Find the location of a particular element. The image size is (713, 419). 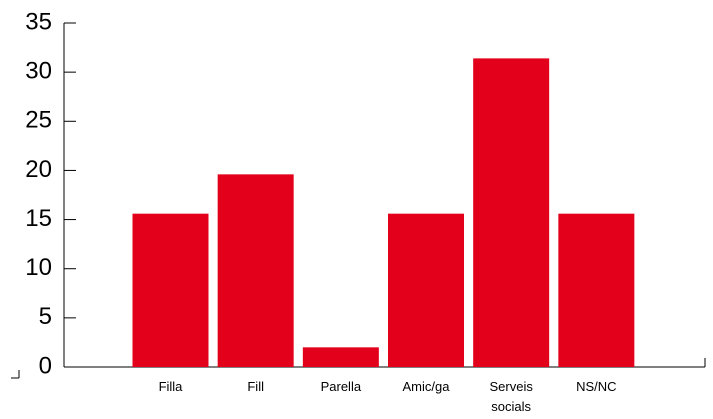

y-tick-label: 0 is located at coordinates (45, 365).